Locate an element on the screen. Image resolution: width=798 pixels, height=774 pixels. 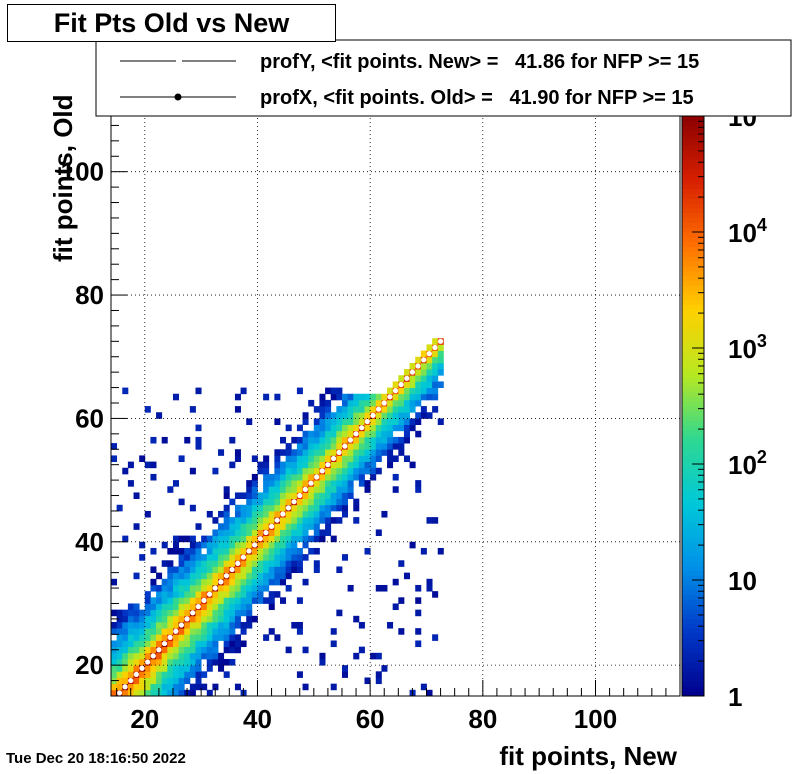
x-tick-label: 80 is located at coordinates (482, 719).